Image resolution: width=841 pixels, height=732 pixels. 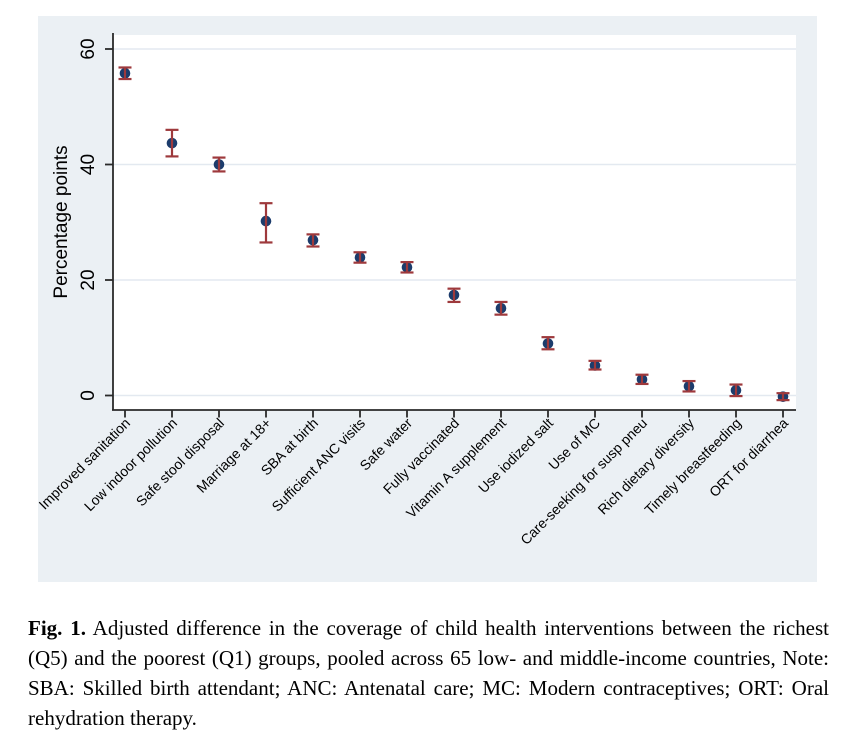 What do you see at coordinates (88, 164) in the screenshot?
I see `y-tick-label-40: 40` at bounding box center [88, 164].